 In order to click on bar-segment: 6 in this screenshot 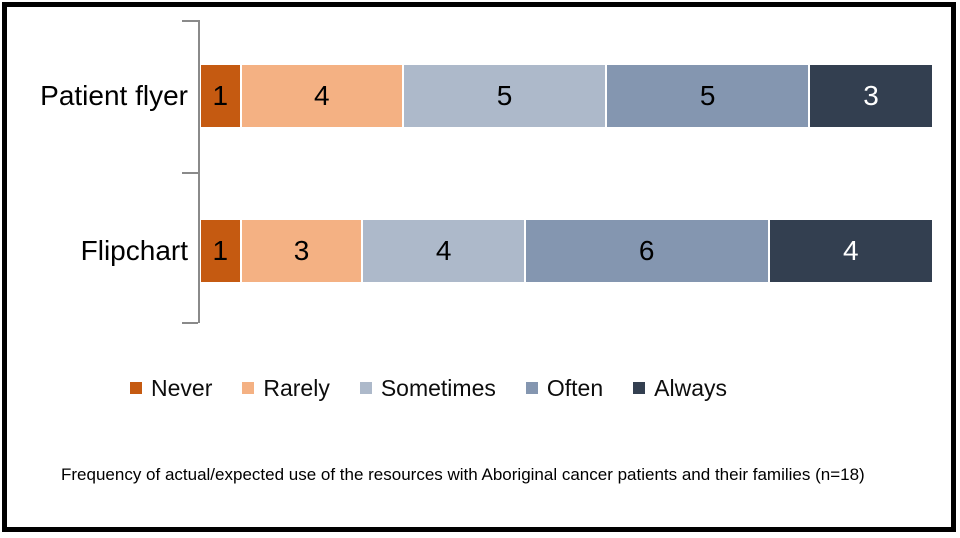, I will do `click(647, 251)`.